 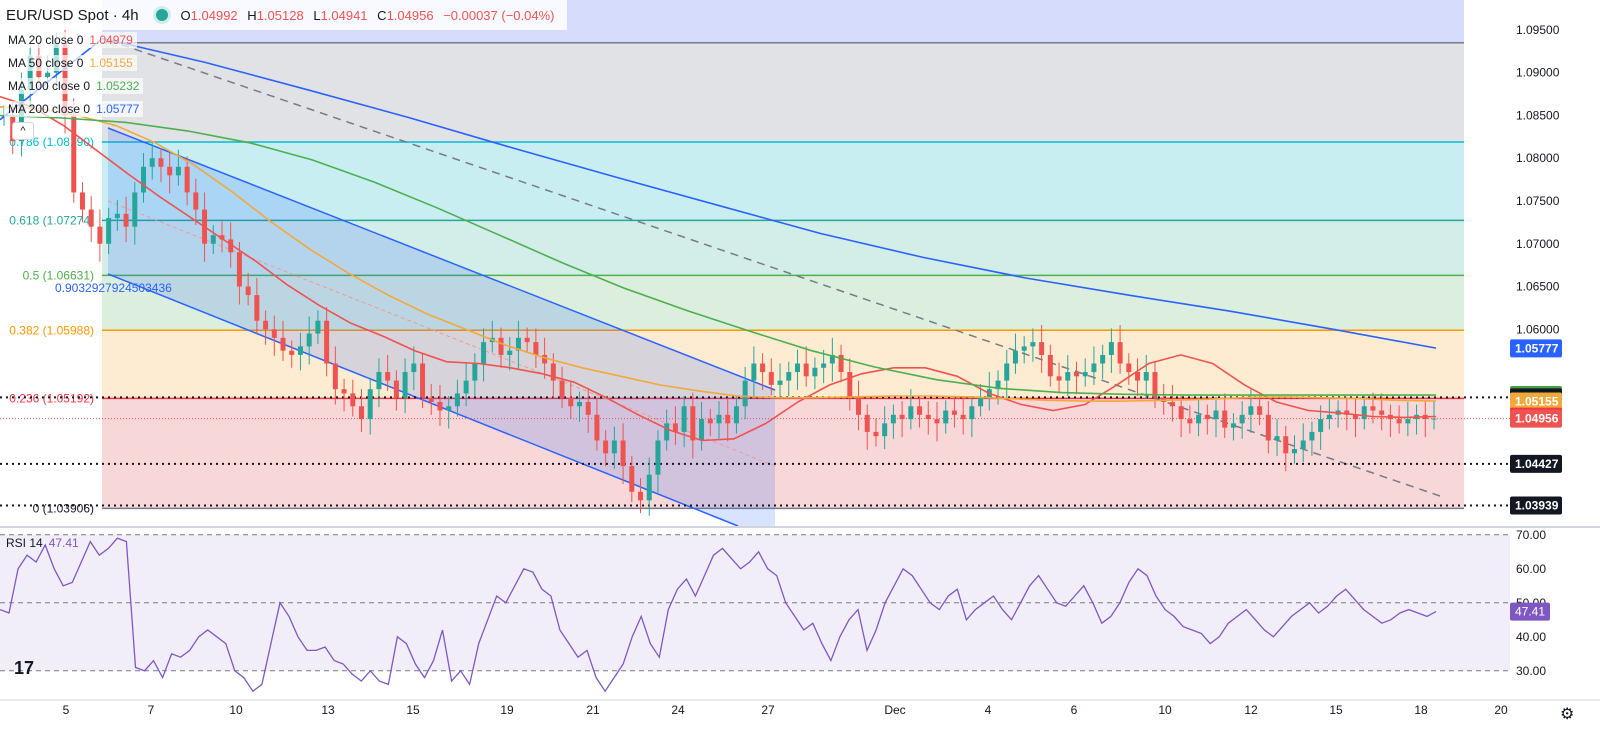 I want to click on time-tick-label: 5, so click(x=66, y=710).